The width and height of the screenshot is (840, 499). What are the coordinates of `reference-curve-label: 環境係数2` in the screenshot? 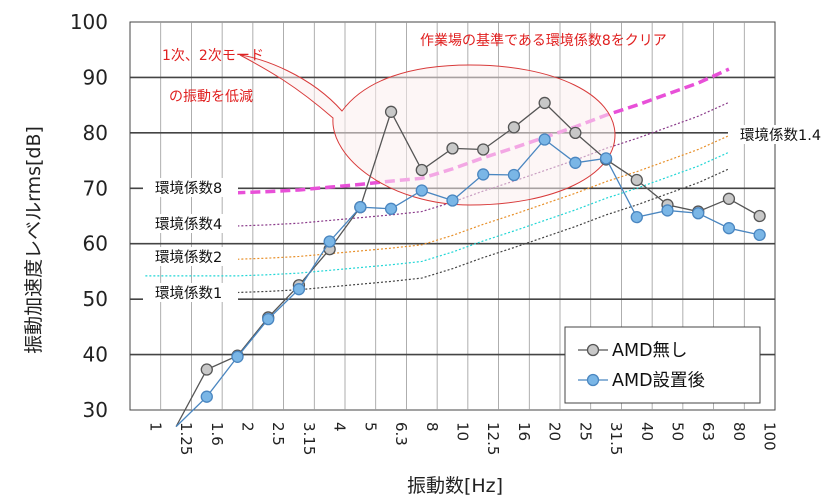 It's located at (188, 257).